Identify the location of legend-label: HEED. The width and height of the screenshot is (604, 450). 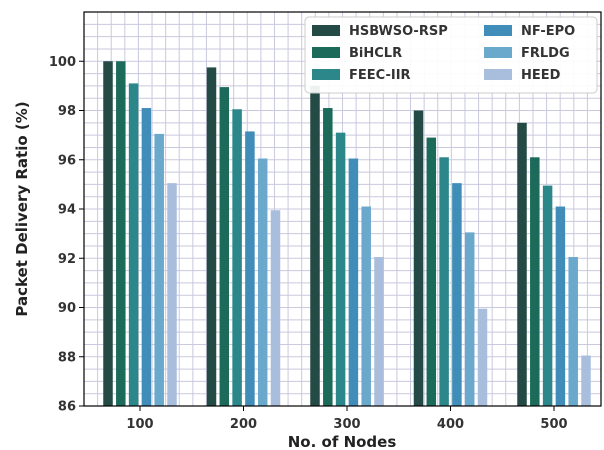
(541, 75).